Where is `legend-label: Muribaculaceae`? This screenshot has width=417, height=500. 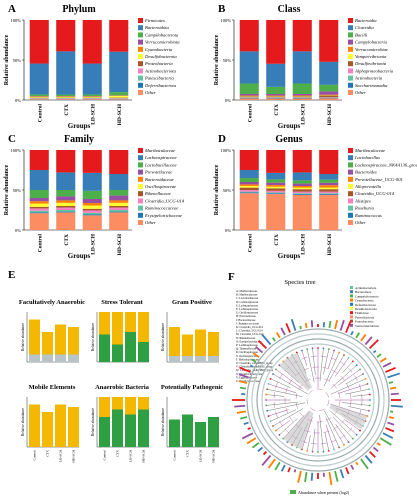 legend-label: Muribaculaceae is located at coordinates (159, 150).